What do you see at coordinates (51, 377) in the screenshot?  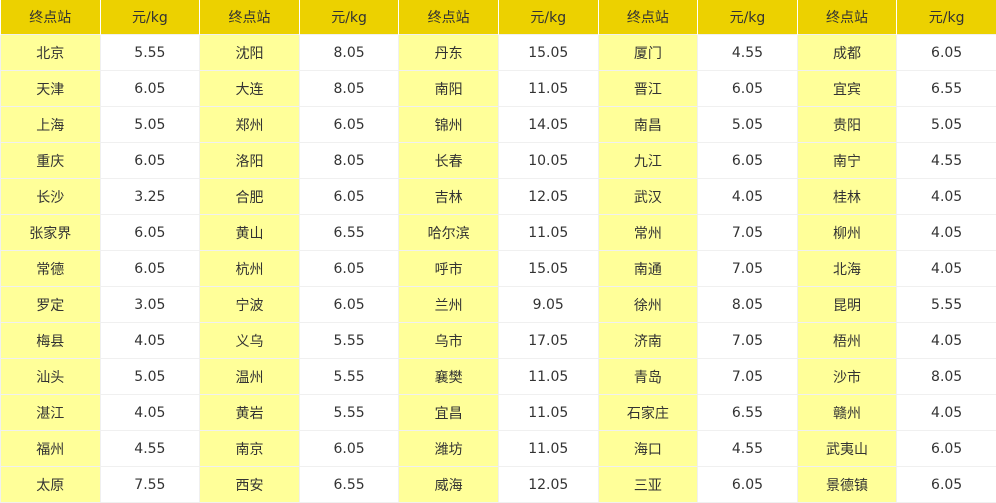 I see `station-cell: 汕头` at bounding box center [51, 377].